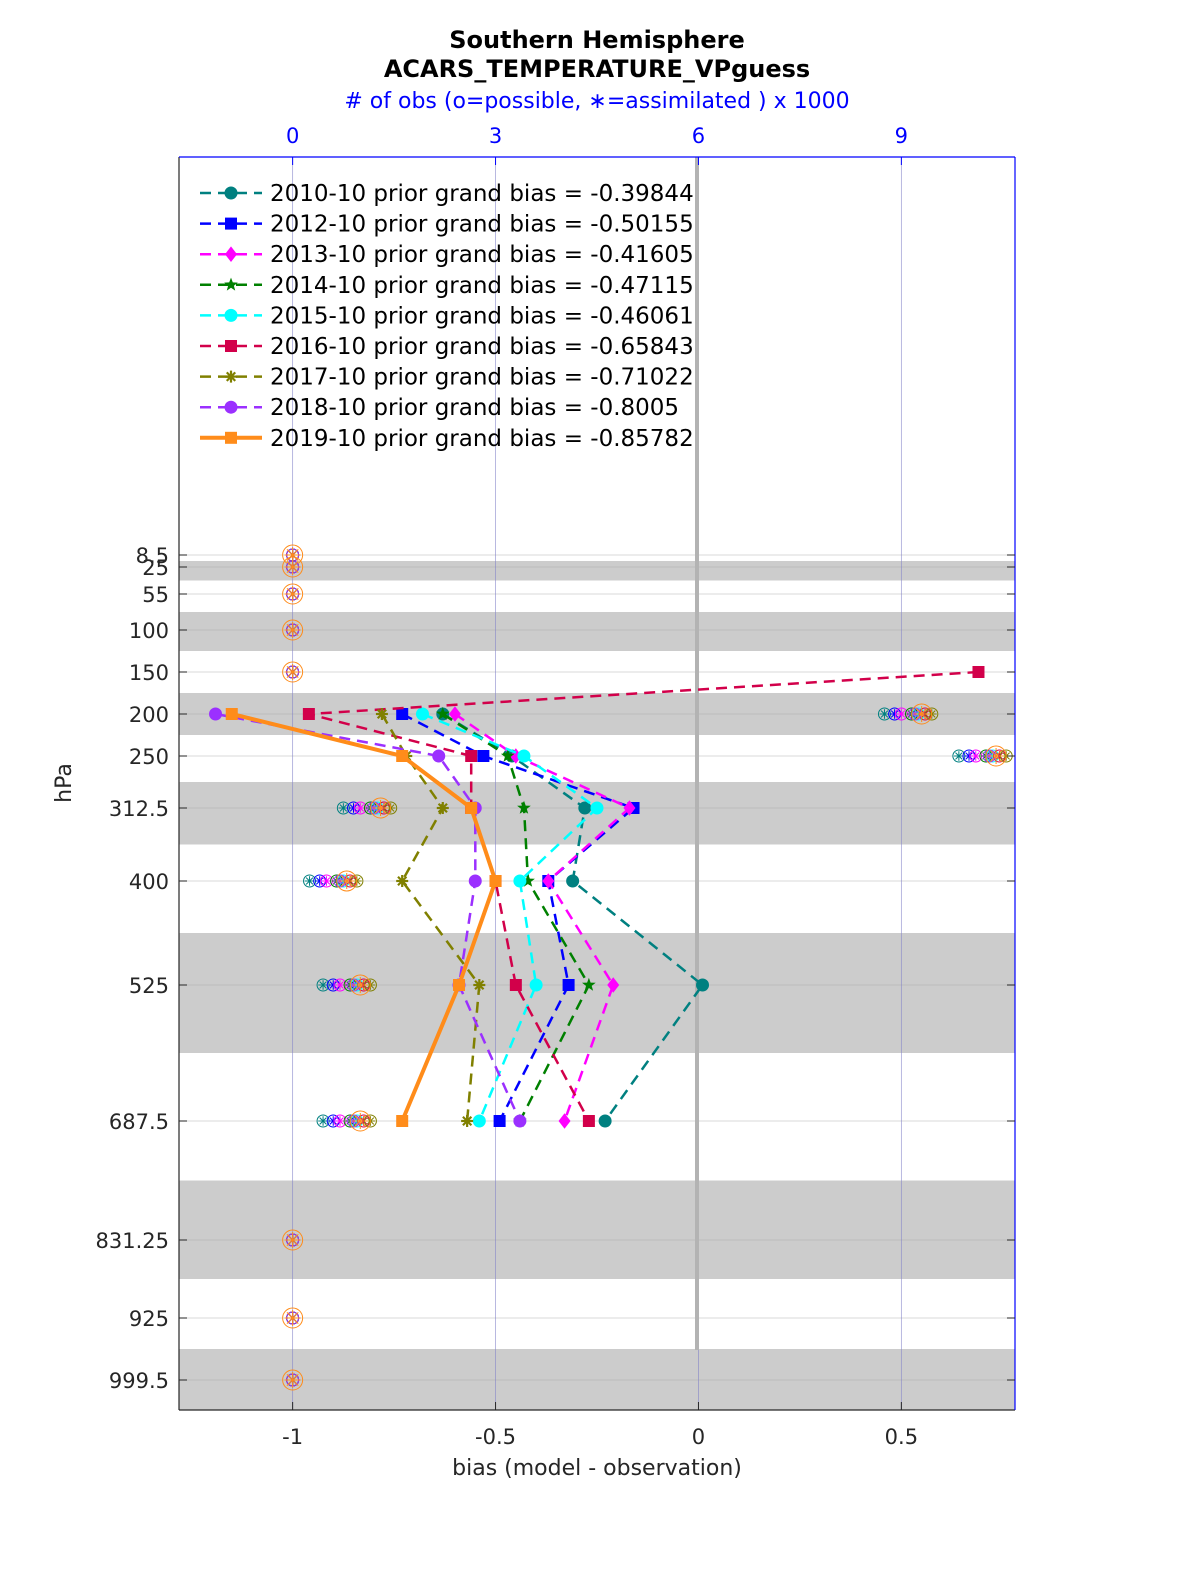 This screenshot has width=1200, height=1575. What do you see at coordinates (292, 136) in the screenshot?
I see `top-tick-label: 0` at bounding box center [292, 136].